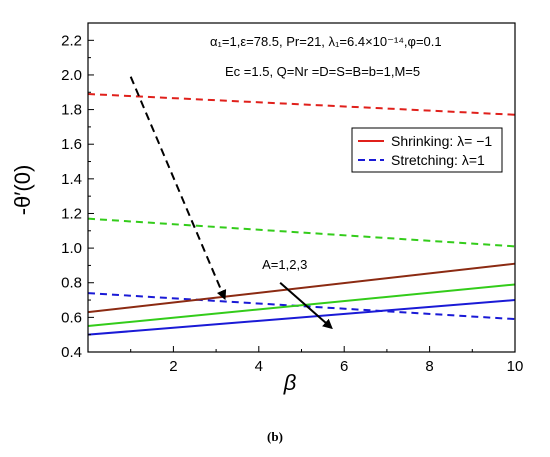  I want to click on y-tick-label: 1.0, so click(71, 248).